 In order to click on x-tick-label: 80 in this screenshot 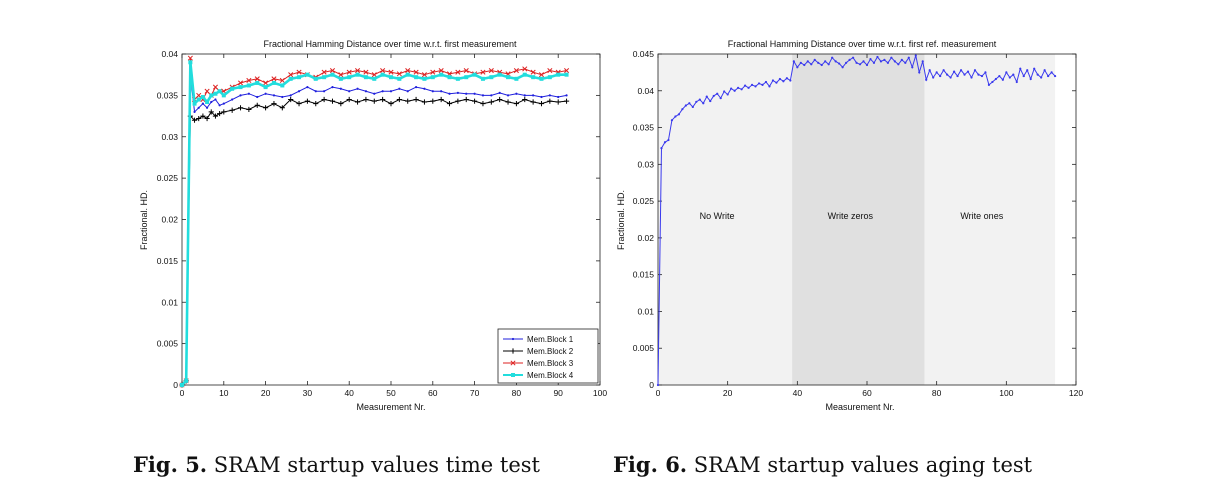, I will do `click(937, 393)`.